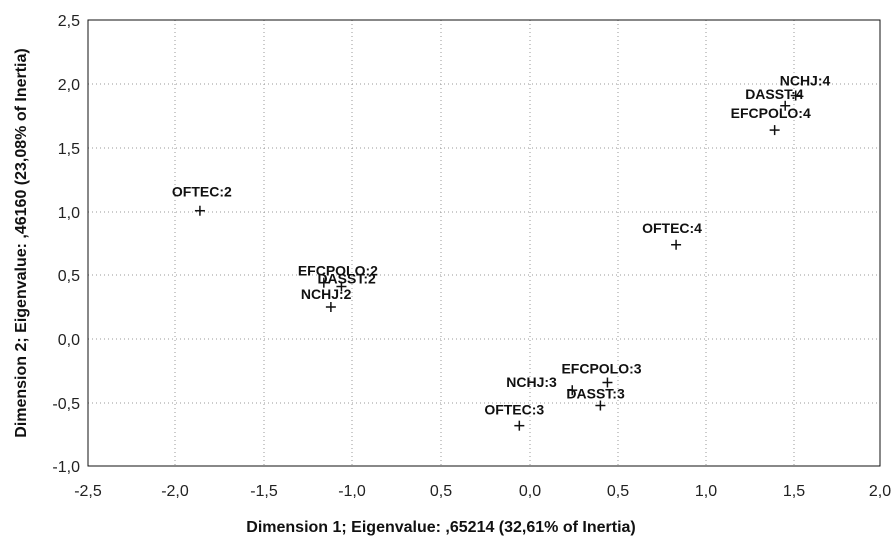 This screenshot has width=895, height=542. What do you see at coordinates (514, 410) in the screenshot?
I see `point-label: OFTEC:3` at bounding box center [514, 410].